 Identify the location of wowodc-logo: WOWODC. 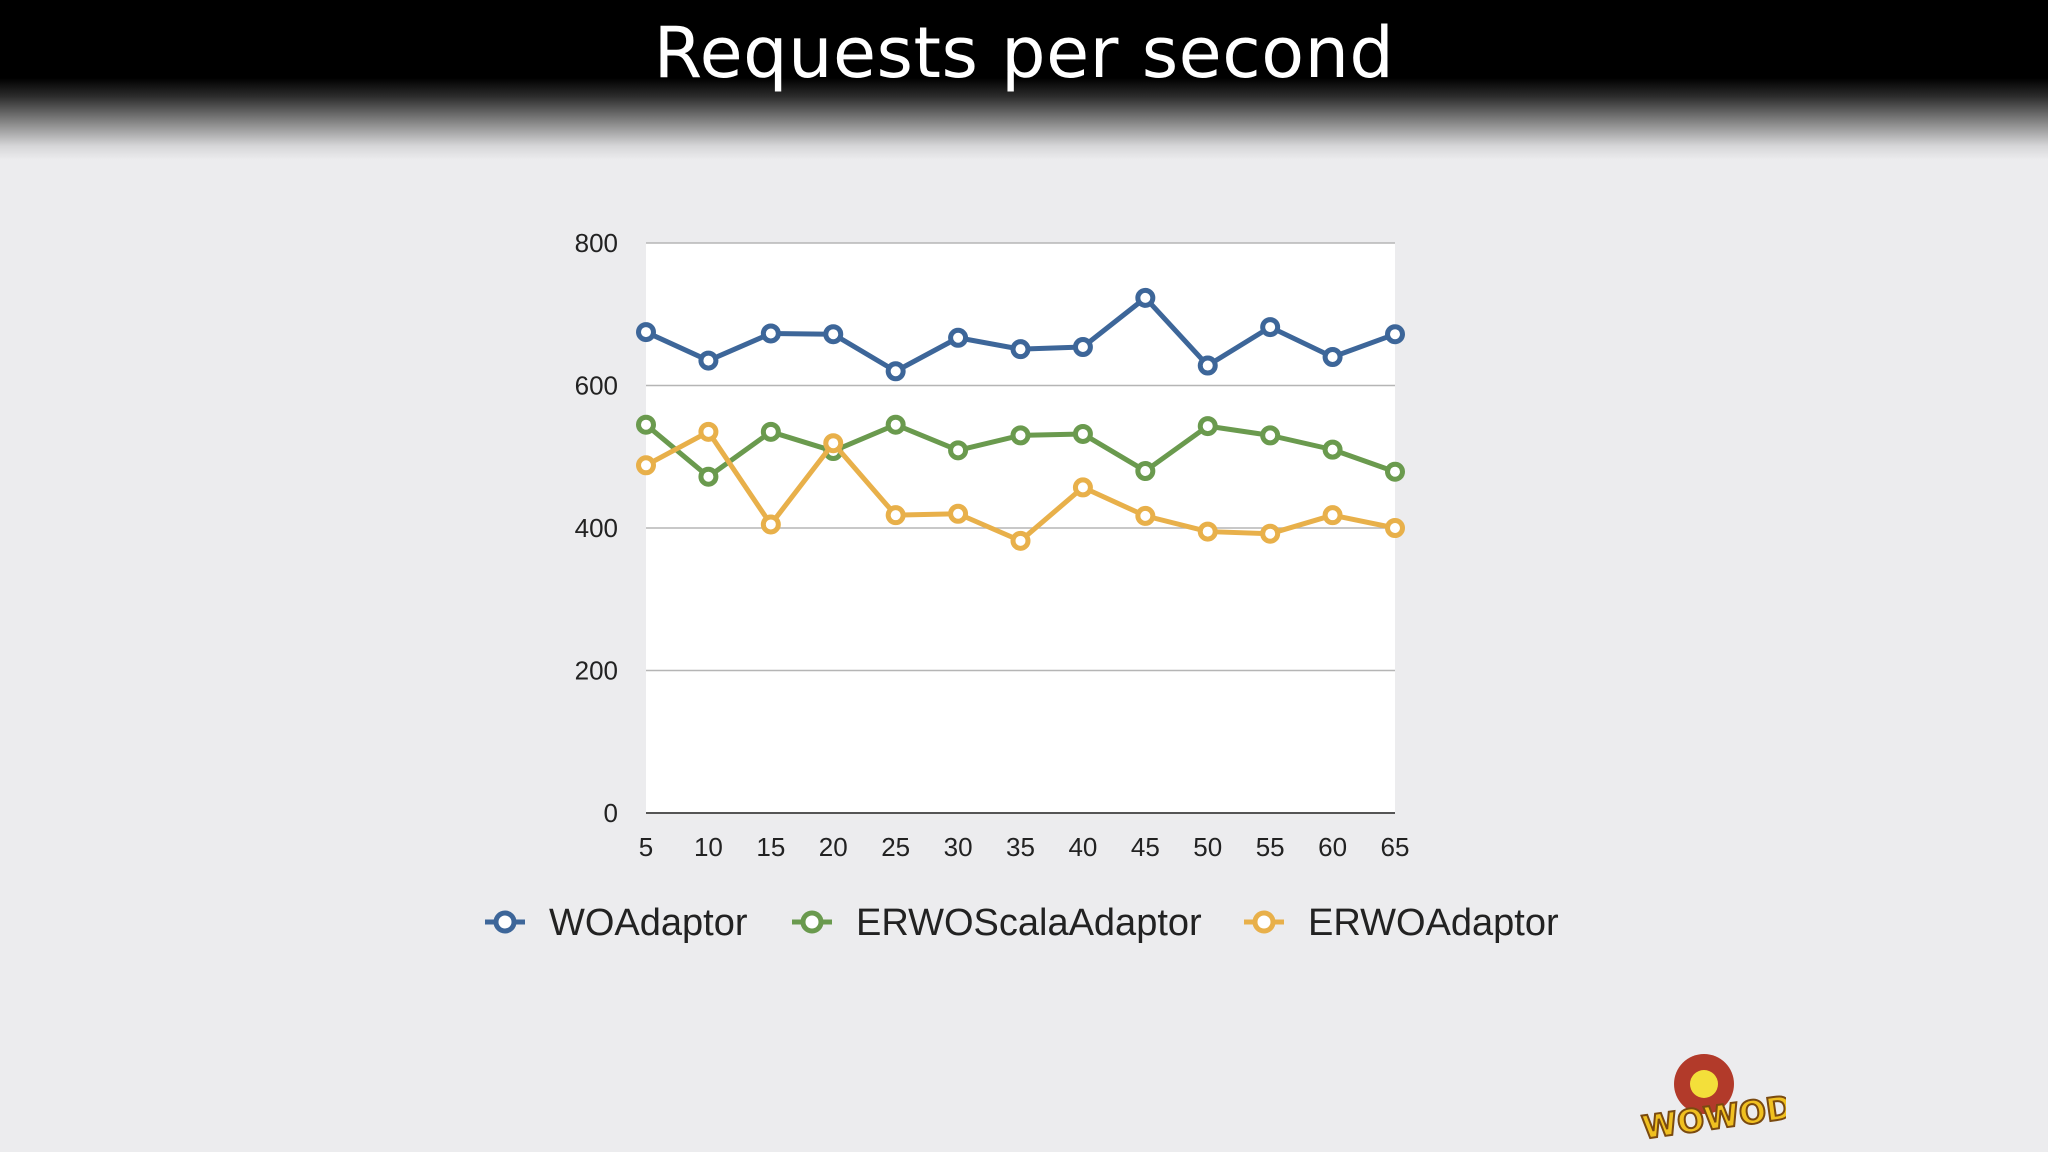
(1712, 1098).